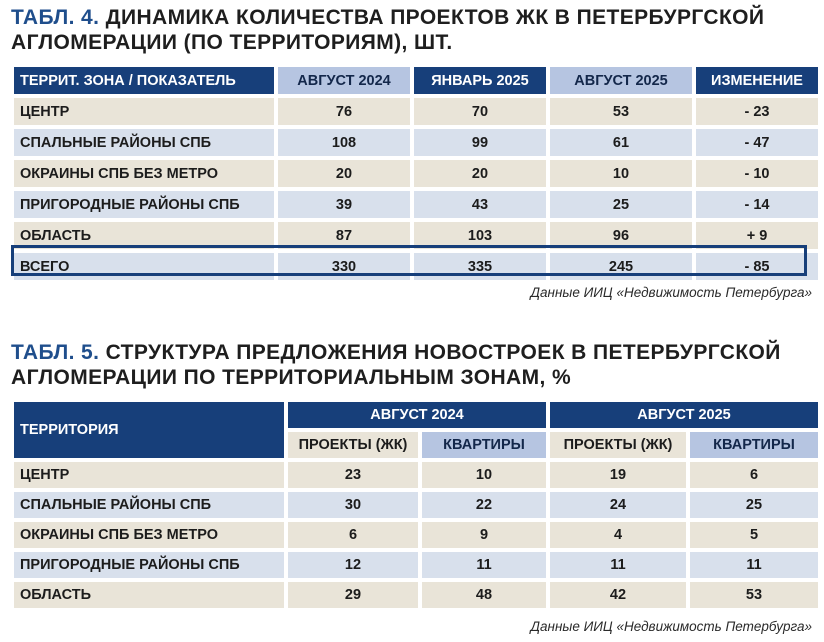 The image size is (824, 642). Describe the element at coordinates (754, 595) in the screenshot. I see `cell-apartments-2025: 53` at that location.